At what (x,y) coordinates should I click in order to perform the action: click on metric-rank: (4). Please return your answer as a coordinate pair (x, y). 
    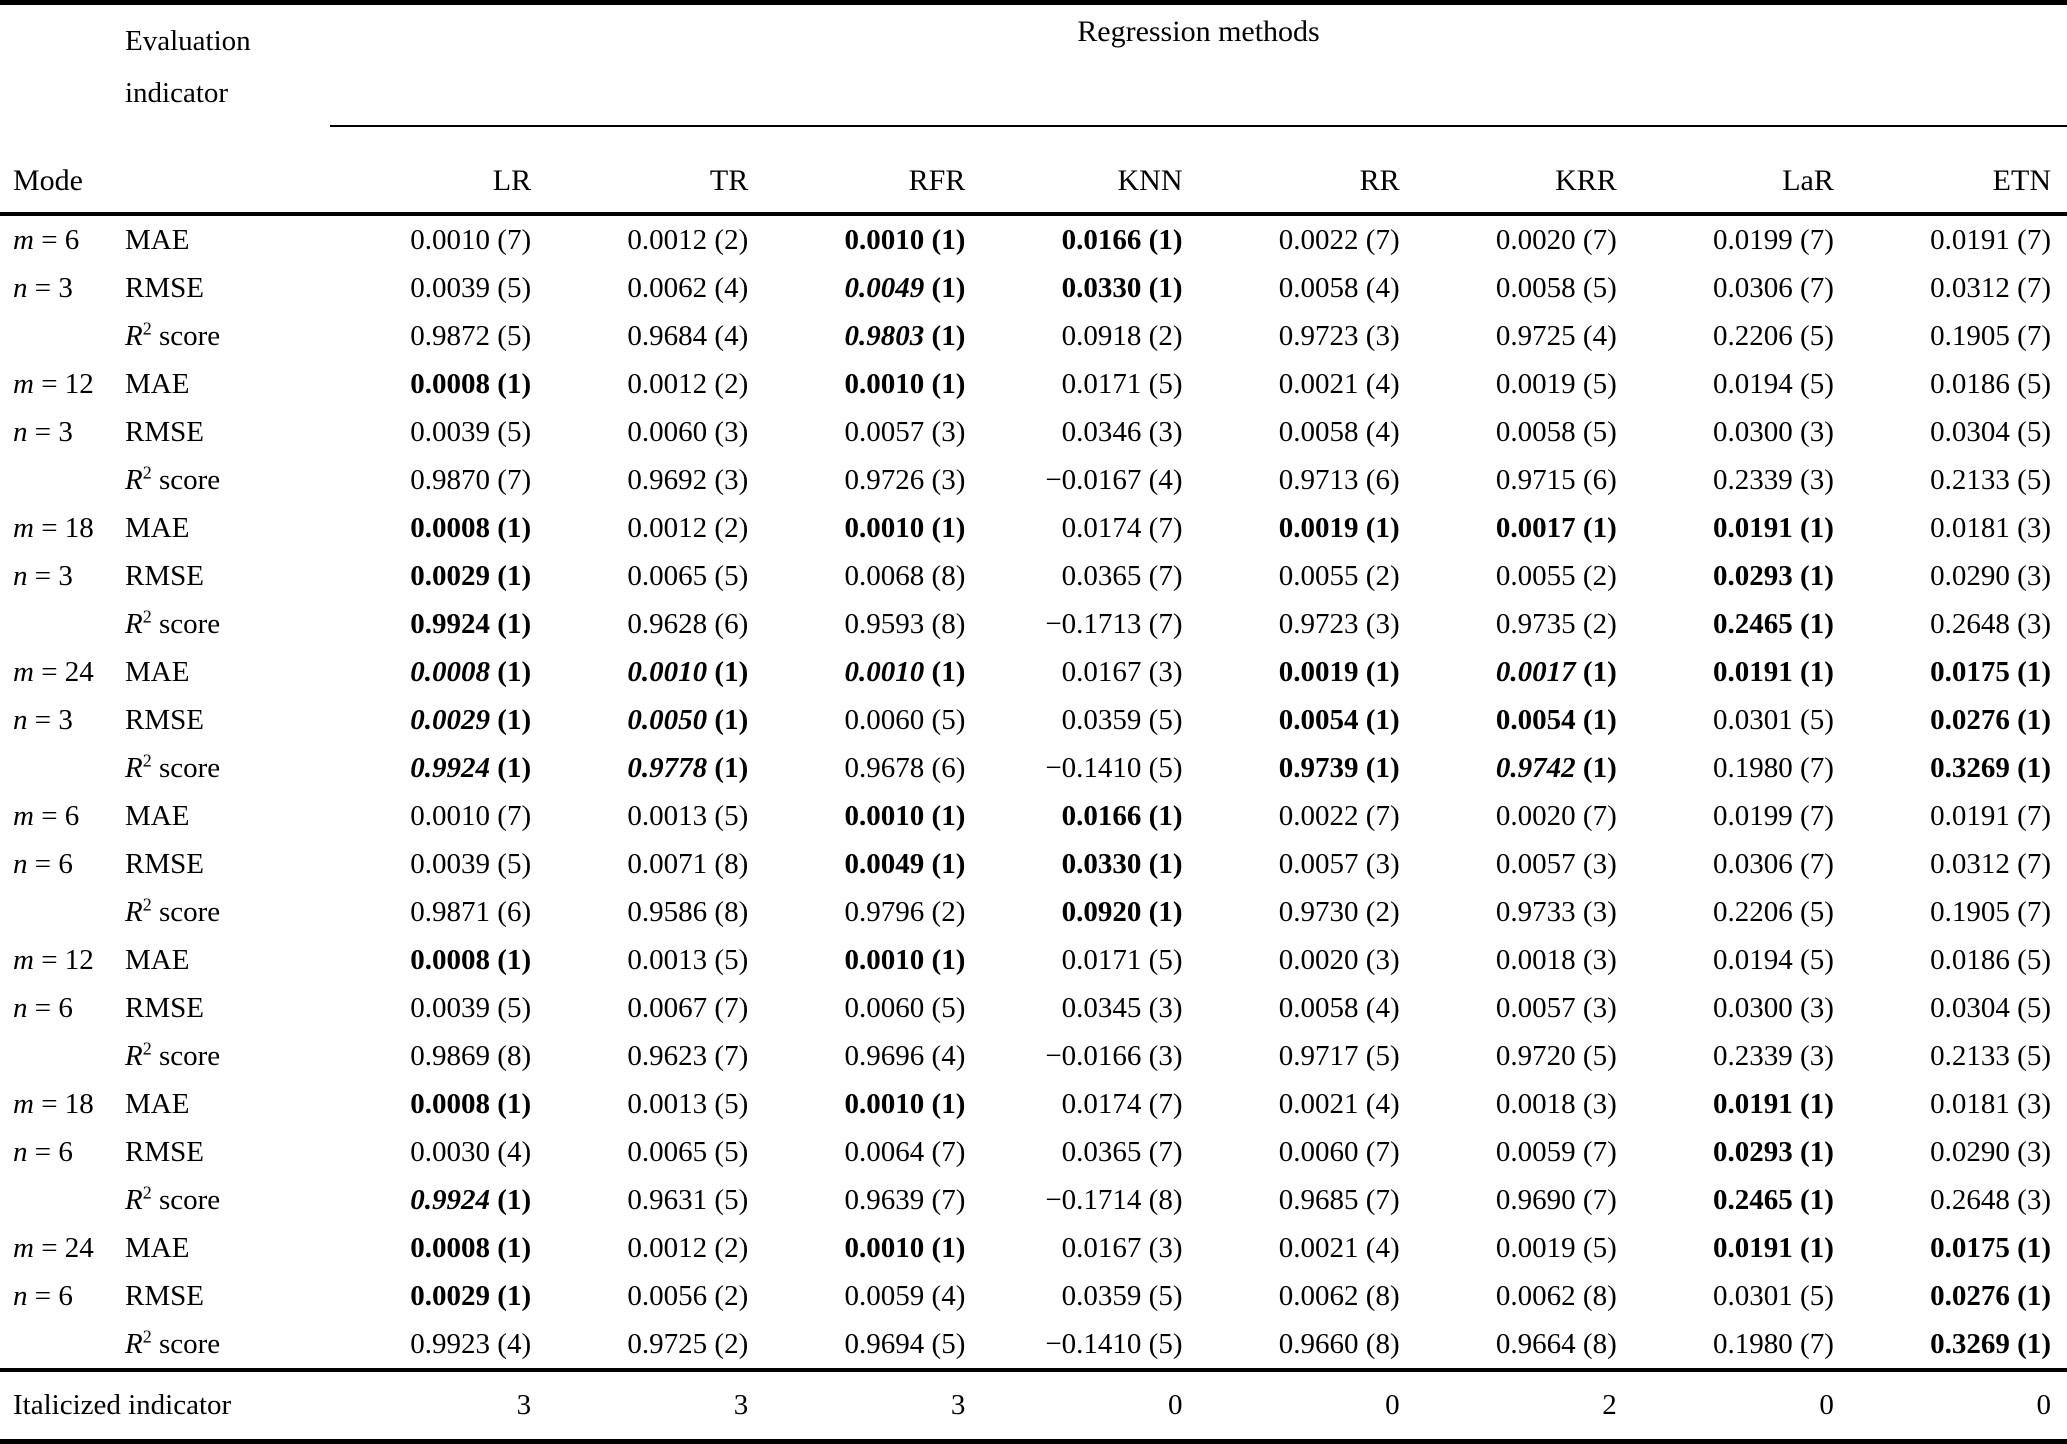
    Looking at the image, I should click on (514, 1151).